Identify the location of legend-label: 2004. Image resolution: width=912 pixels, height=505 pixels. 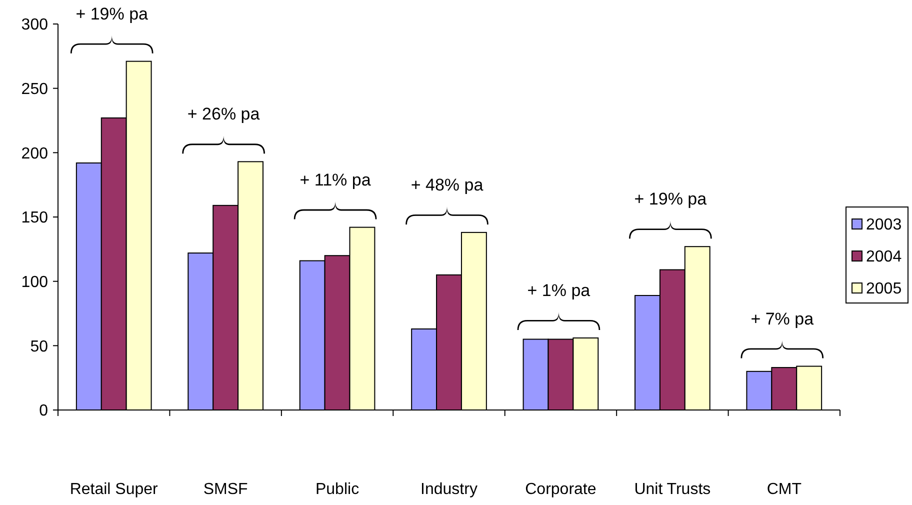
(884, 257).